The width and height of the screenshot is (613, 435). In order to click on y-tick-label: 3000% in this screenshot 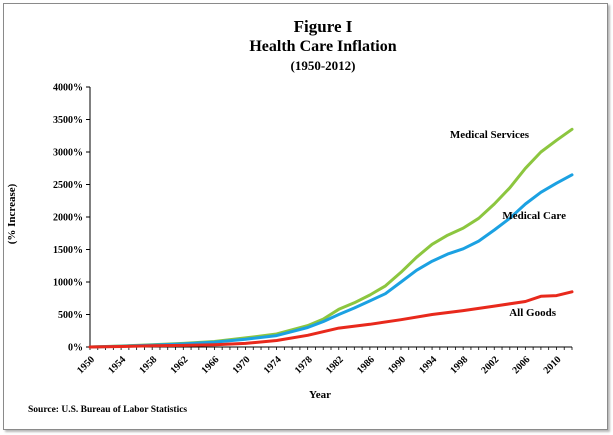, I will do `click(68, 153)`.